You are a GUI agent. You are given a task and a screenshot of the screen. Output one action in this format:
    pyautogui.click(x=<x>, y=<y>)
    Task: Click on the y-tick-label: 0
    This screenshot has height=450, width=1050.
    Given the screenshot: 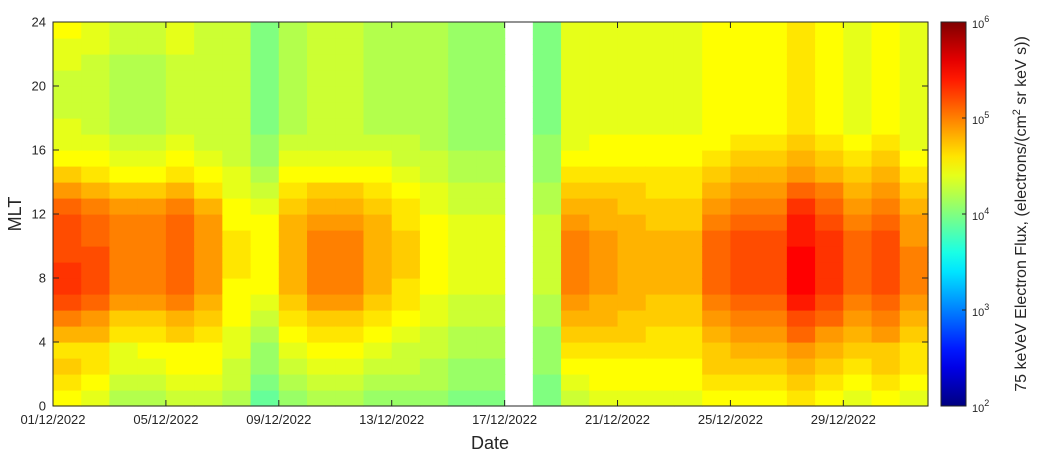 What is the action you would take?
    pyautogui.click(x=42, y=406)
    